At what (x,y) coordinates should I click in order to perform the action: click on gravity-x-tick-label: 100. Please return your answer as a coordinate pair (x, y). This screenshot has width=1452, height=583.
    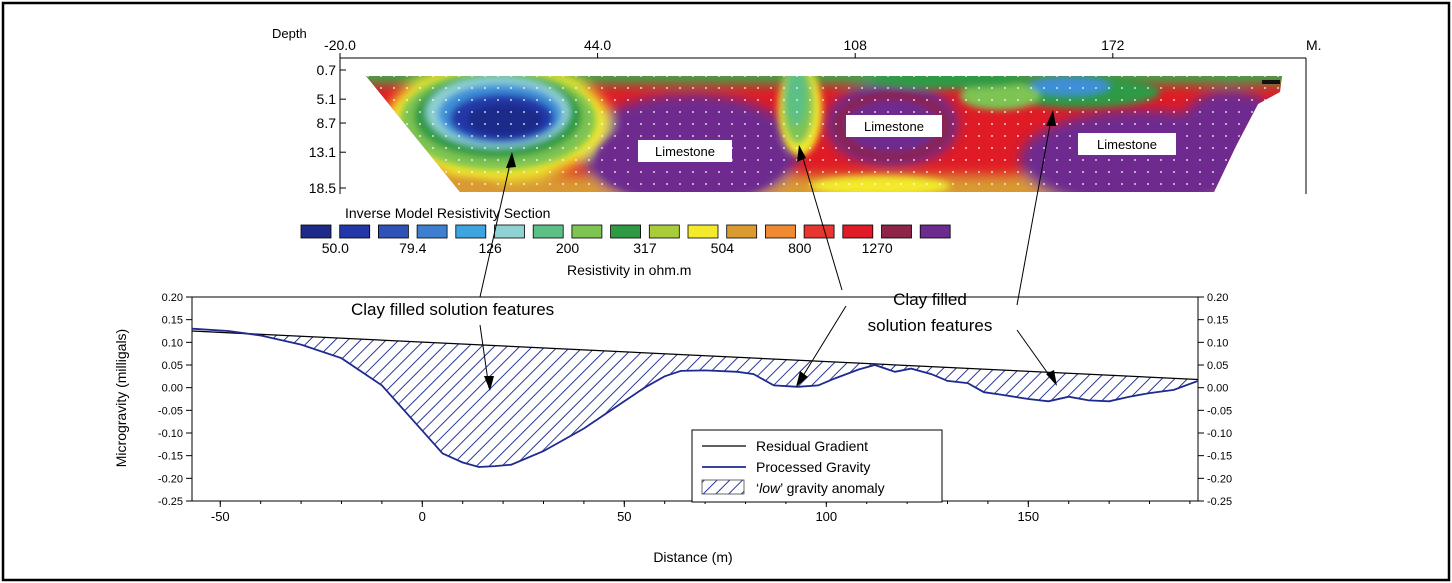
    Looking at the image, I should click on (826, 516).